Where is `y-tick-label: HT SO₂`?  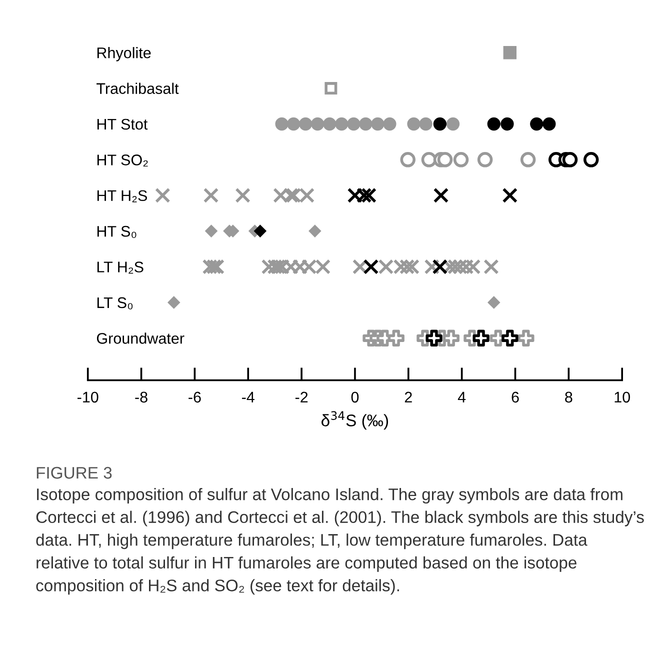
y-tick-label: HT SO₂ is located at coordinates (122, 160).